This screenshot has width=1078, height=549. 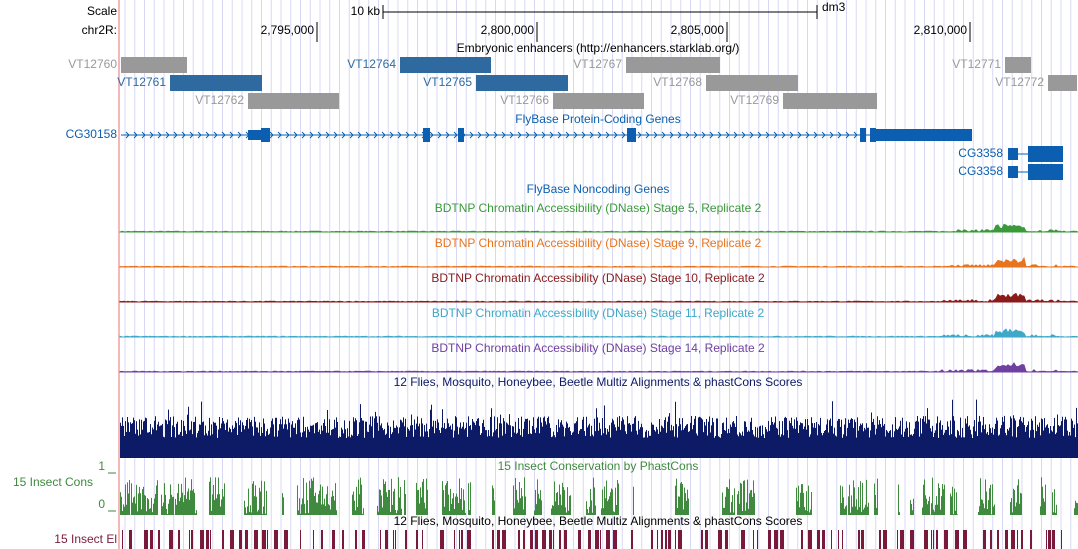 I want to click on scale-label: Scale, so click(x=102, y=11).